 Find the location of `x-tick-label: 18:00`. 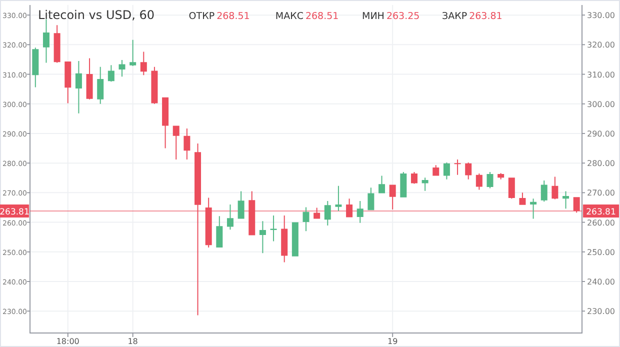

x-tick-label: 18:00 is located at coordinates (68, 341).